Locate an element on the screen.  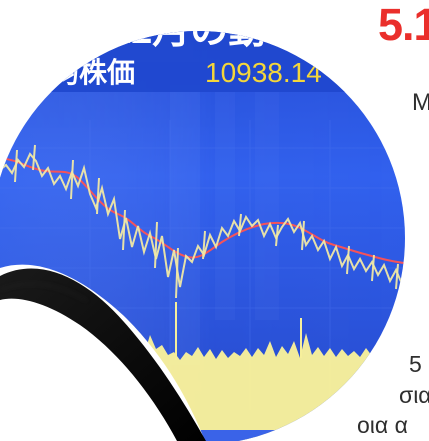
body-text-fragment-lower: σια is located at coordinates (414, 395).